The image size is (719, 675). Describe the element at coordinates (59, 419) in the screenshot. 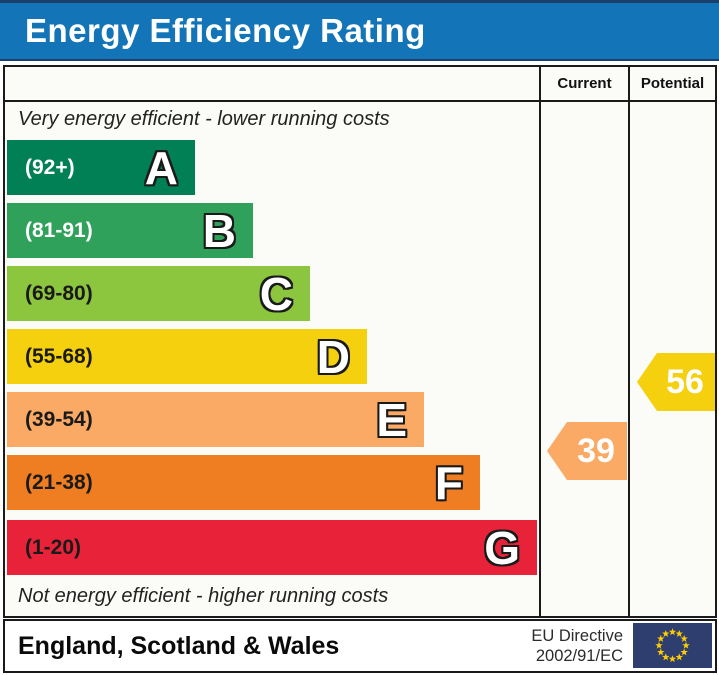

I see `band-range: (39-54)` at that location.